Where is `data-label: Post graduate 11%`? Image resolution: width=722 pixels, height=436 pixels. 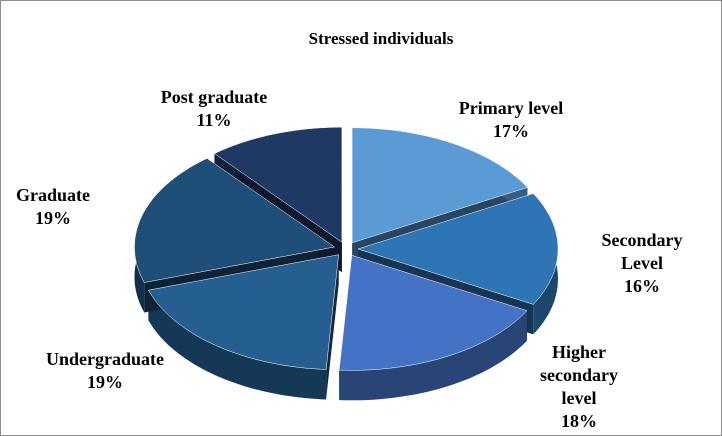
data-label: Post graduate 11% is located at coordinates (214, 109).